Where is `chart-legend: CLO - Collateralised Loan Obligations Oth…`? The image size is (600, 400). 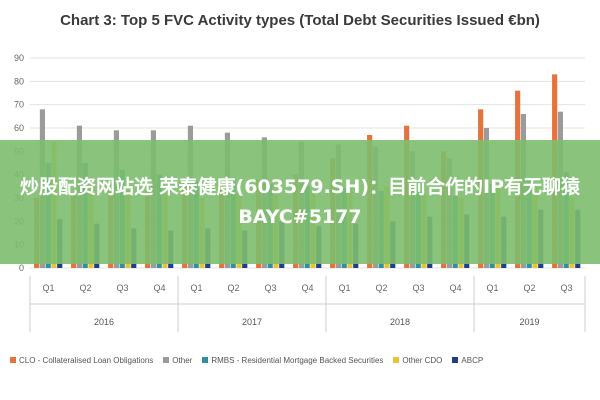
chart-legend: CLO - Collateralised Loan Obligations Oth… is located at coordinates (302, 360).